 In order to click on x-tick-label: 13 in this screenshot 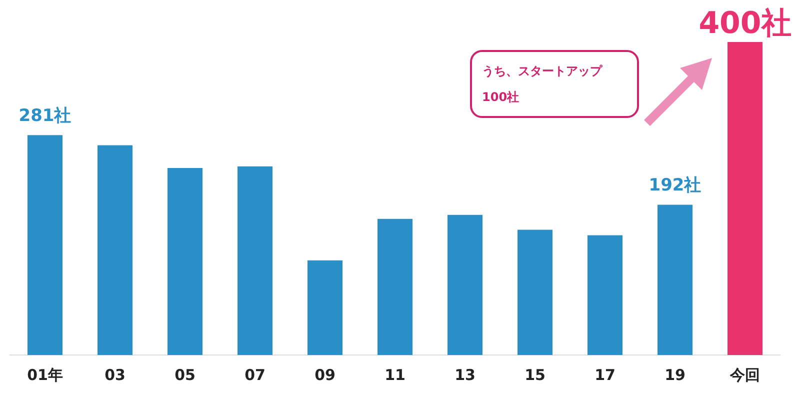, I will do `click(465, 375)`.